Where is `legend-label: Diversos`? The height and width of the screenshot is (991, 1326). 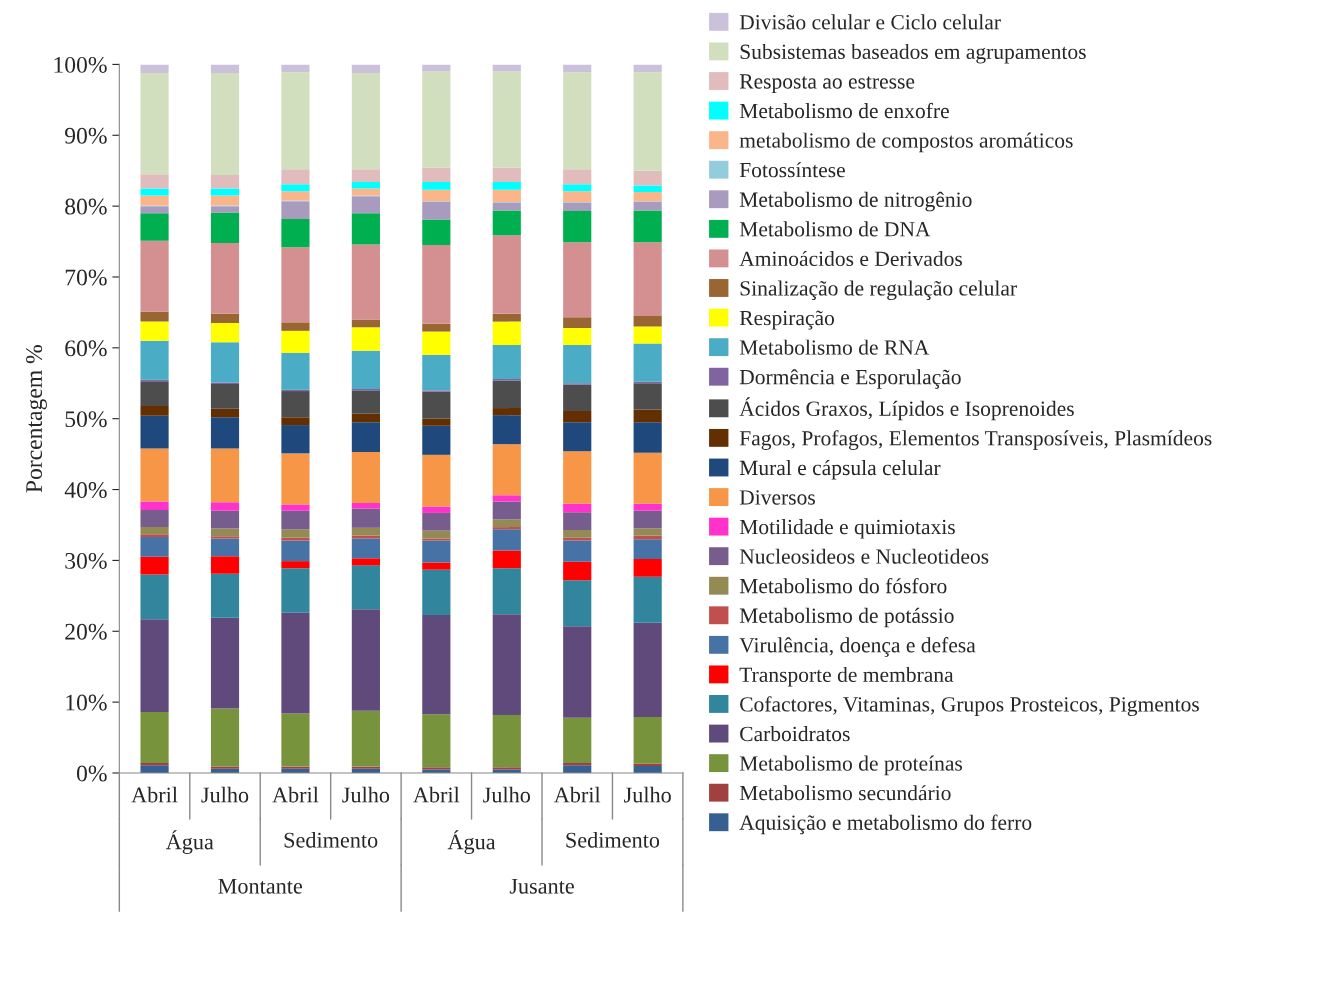
legend-label: Diversos is located at coordinates (777, 497).